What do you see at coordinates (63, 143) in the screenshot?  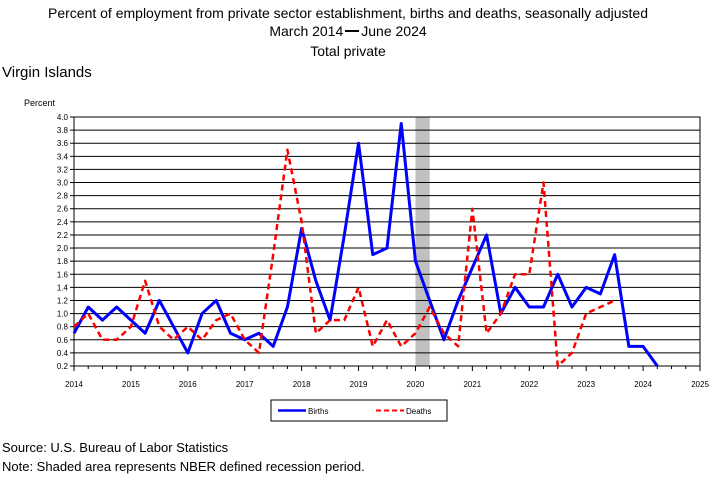 I see `y-tick-label: 3.6` at bounding box center [63, 143].